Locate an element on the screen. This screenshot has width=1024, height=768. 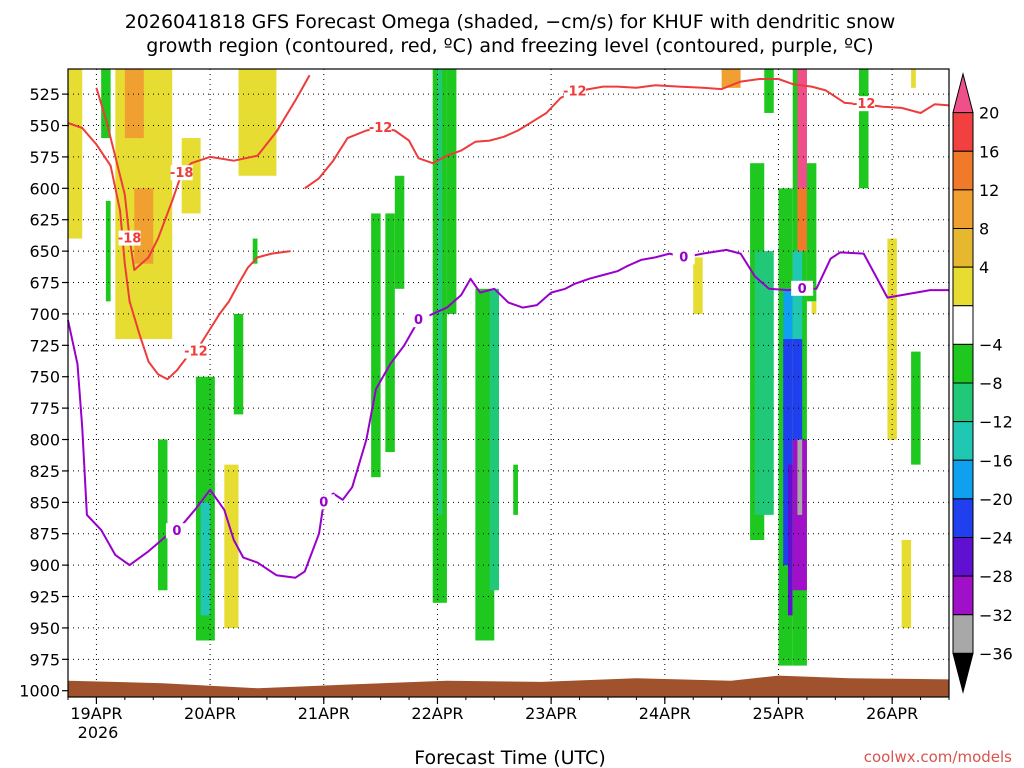
minus18-isotherm-contour is located at coordinates (203, 172).